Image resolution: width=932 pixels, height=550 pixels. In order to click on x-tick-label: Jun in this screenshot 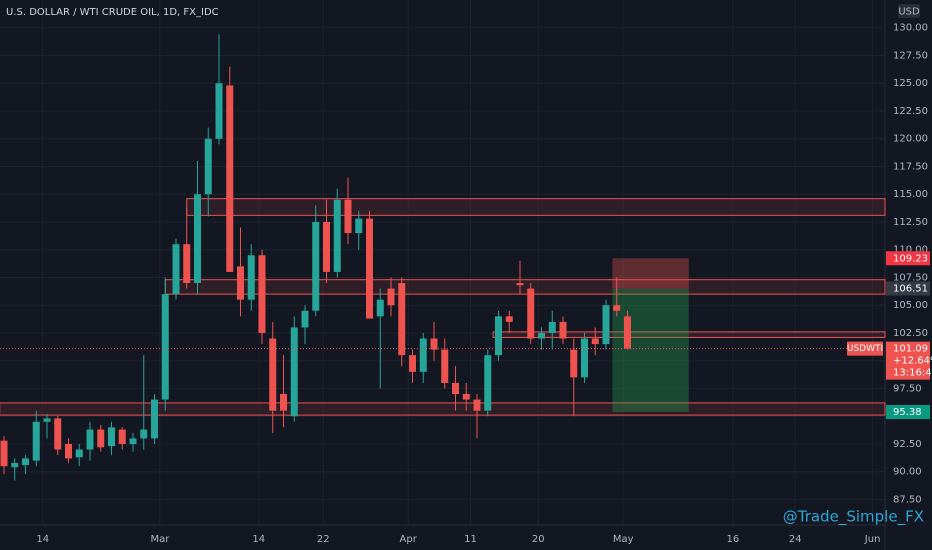, I will do `click(872, 539)`.